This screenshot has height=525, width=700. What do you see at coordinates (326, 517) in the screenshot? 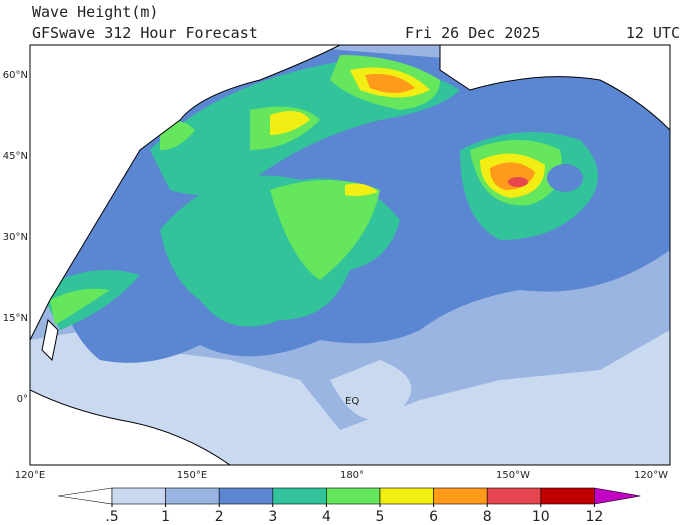
I see `colorbar-label: 4` at bounding box center [326, 517].